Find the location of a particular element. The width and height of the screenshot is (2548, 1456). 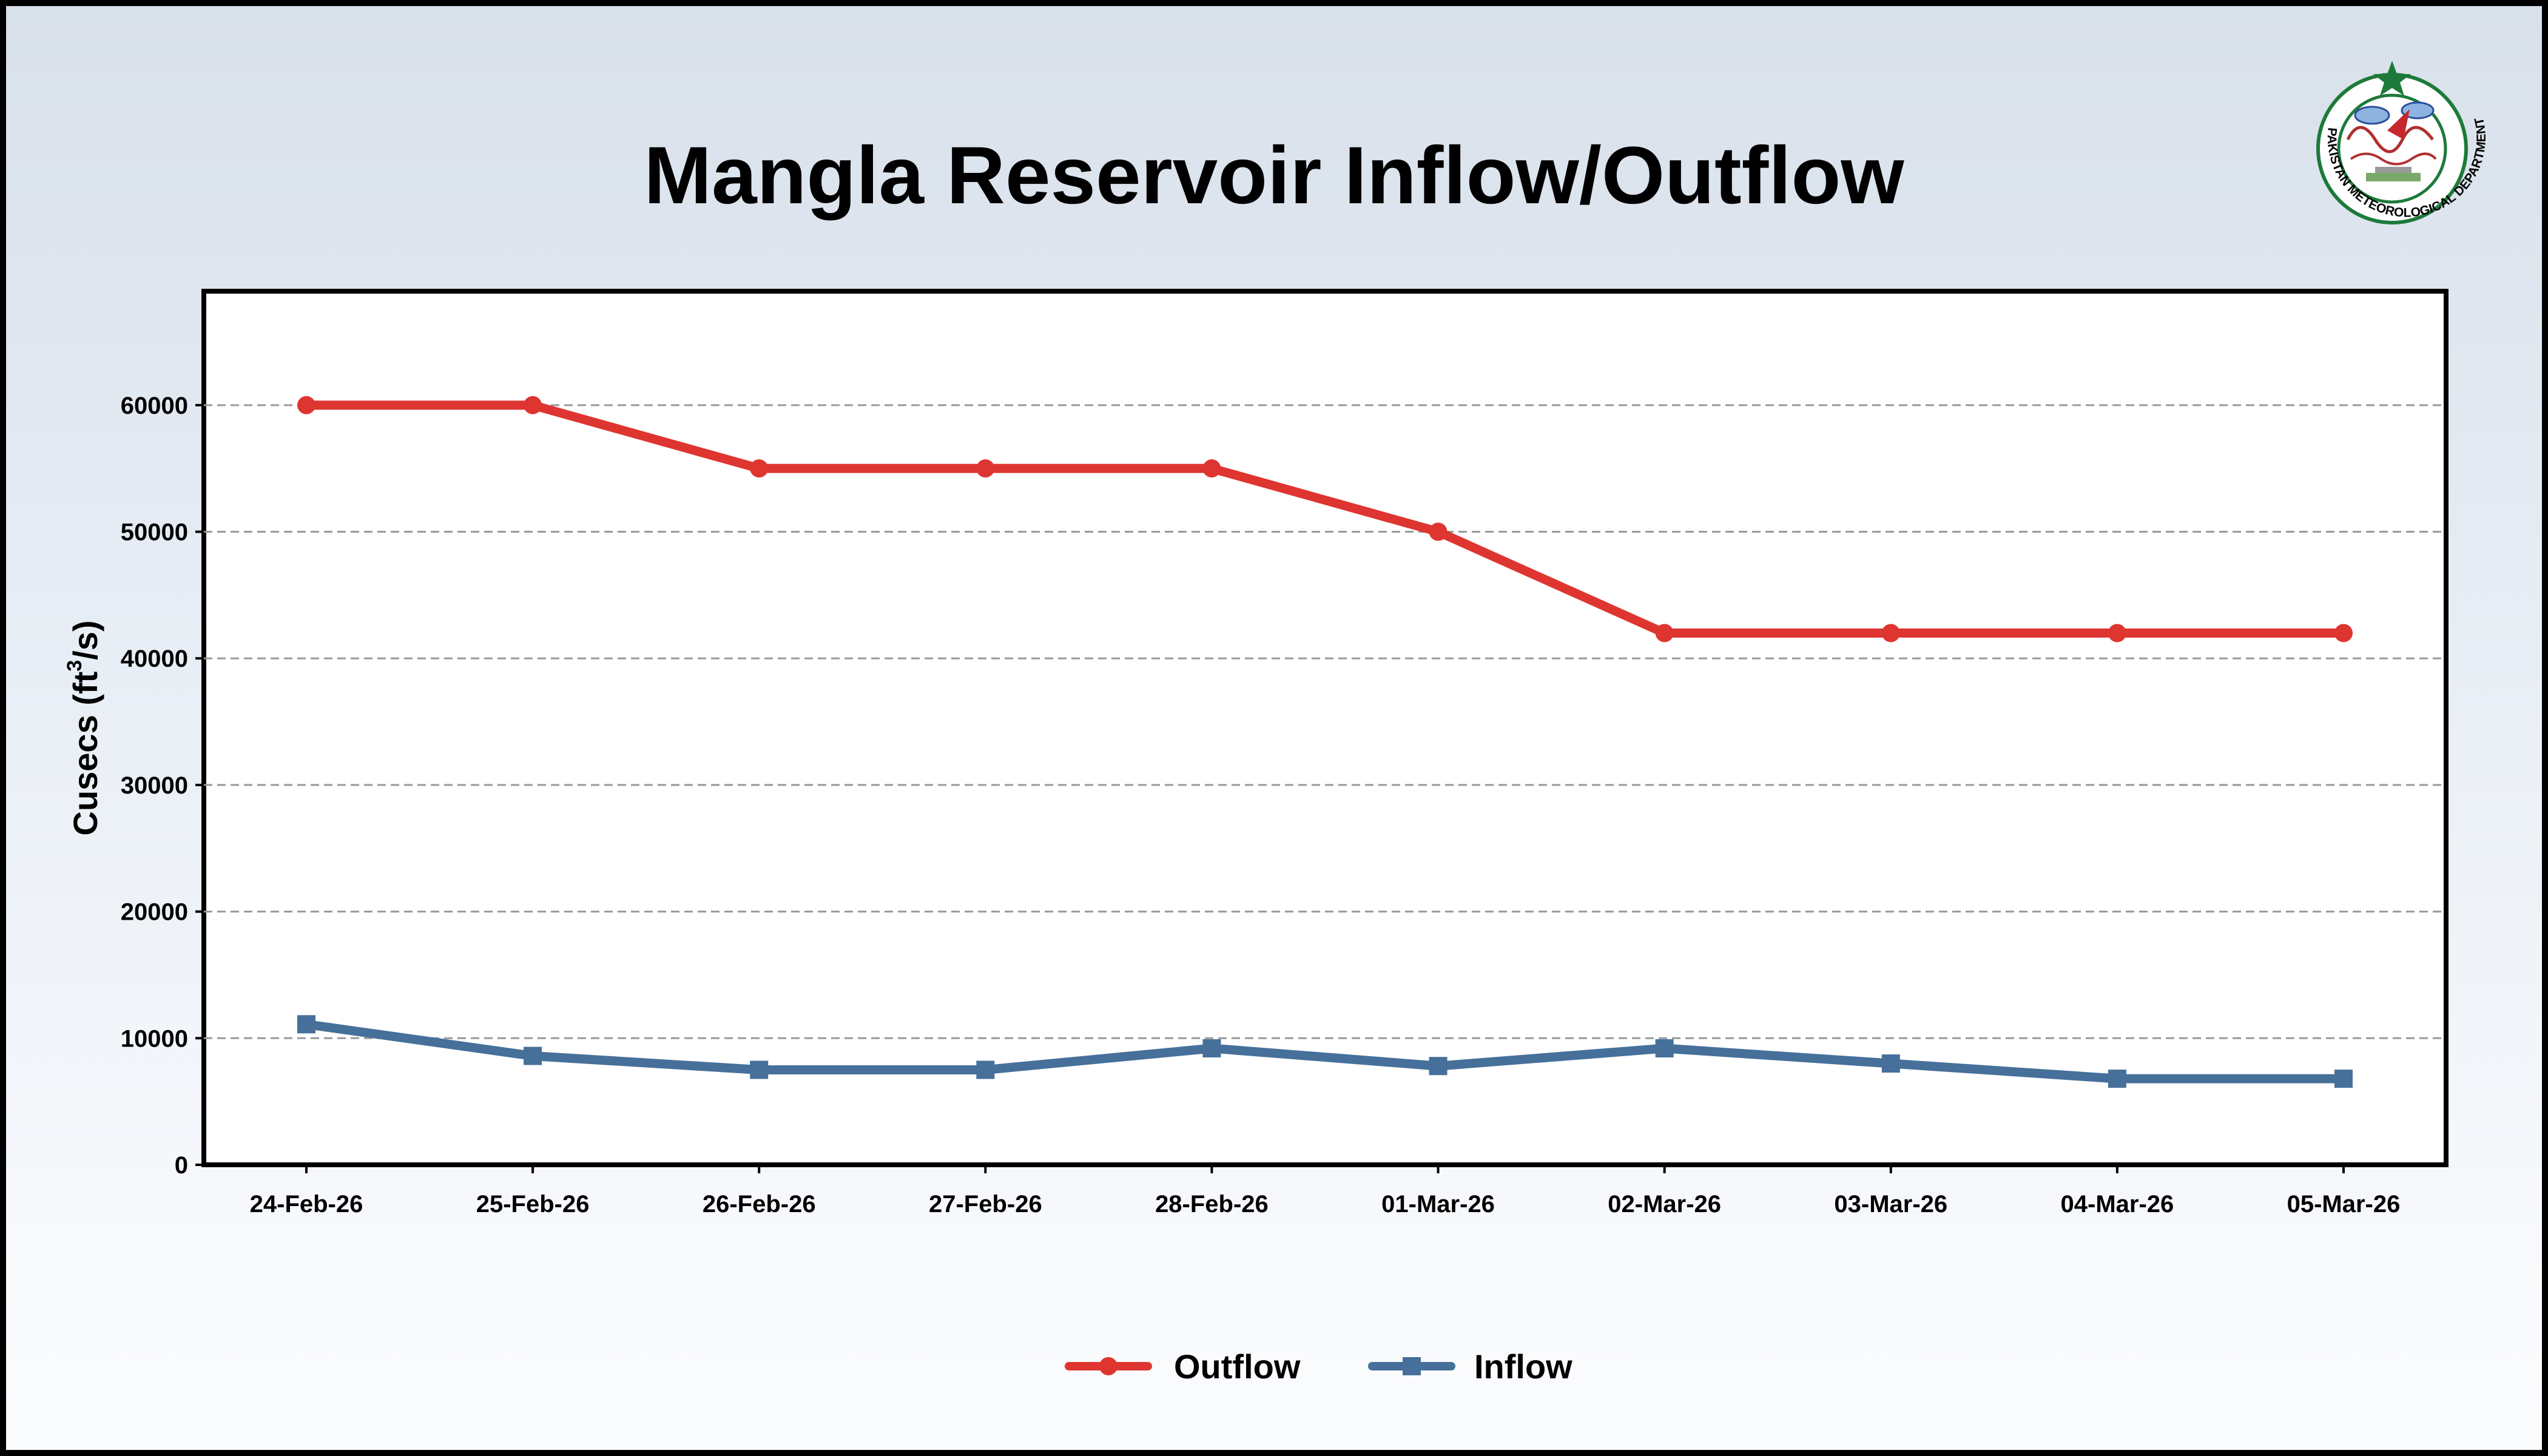

x-tick-label: 02-Mar-26 is located at coordinates (1664, 1204).